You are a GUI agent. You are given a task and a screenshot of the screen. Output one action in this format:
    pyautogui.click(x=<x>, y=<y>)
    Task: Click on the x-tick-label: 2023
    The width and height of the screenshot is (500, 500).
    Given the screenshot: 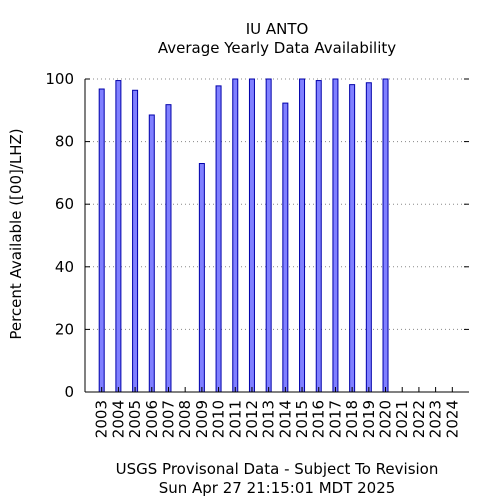 What is the action you would take?
    pyautogui.click(x=436, y=419)
    